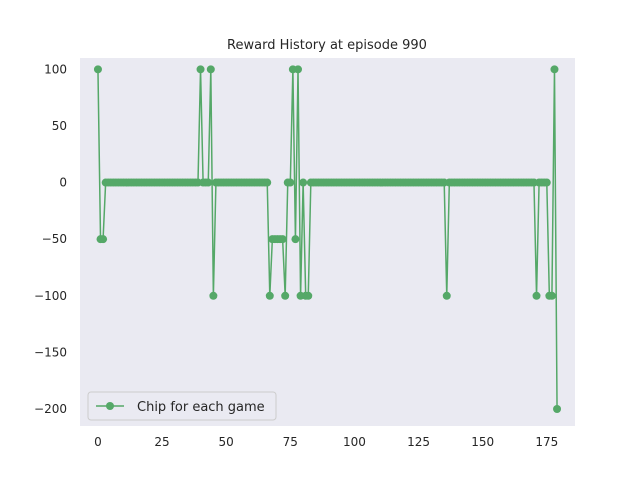  What do you see at coordinates (59, 126) in the screenshot?
I see `y-tick-label: 50` at bounding box center [59, 126].